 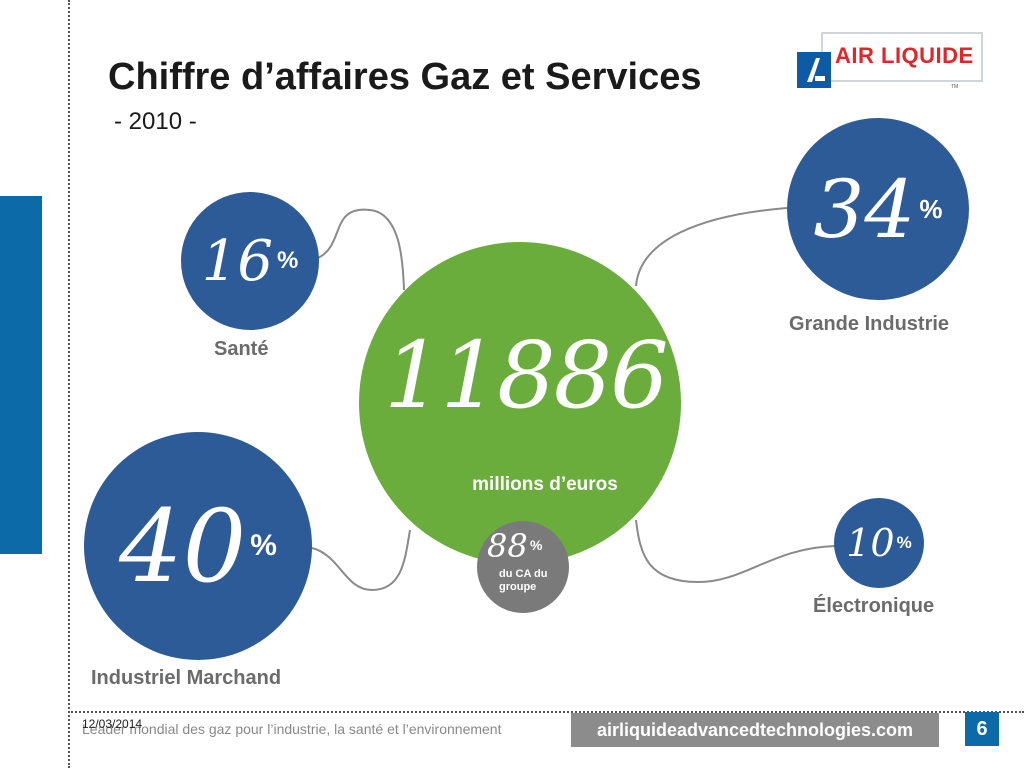 What do you see at coordinates (931, 208) in the screenshot?
I see `grande-industrie-percent-sign: %` at bounding box center [931, 208].